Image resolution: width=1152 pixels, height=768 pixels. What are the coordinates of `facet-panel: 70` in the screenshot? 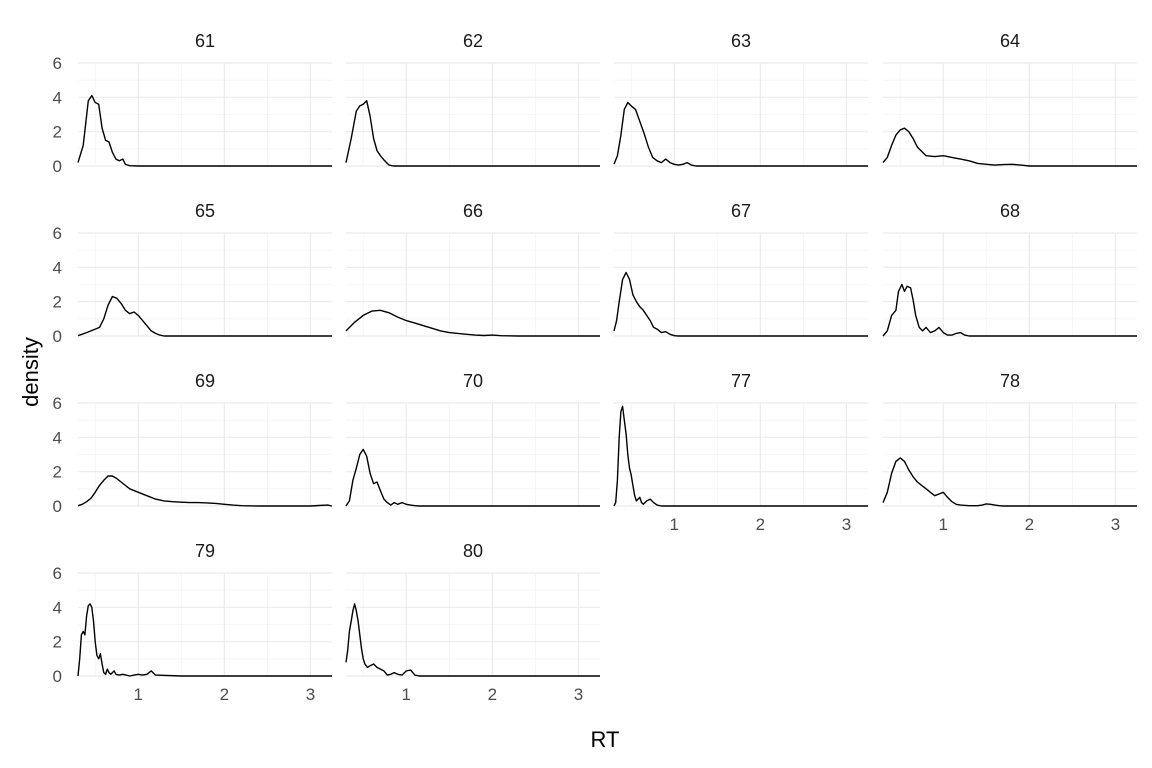 It's located at (472, 439).